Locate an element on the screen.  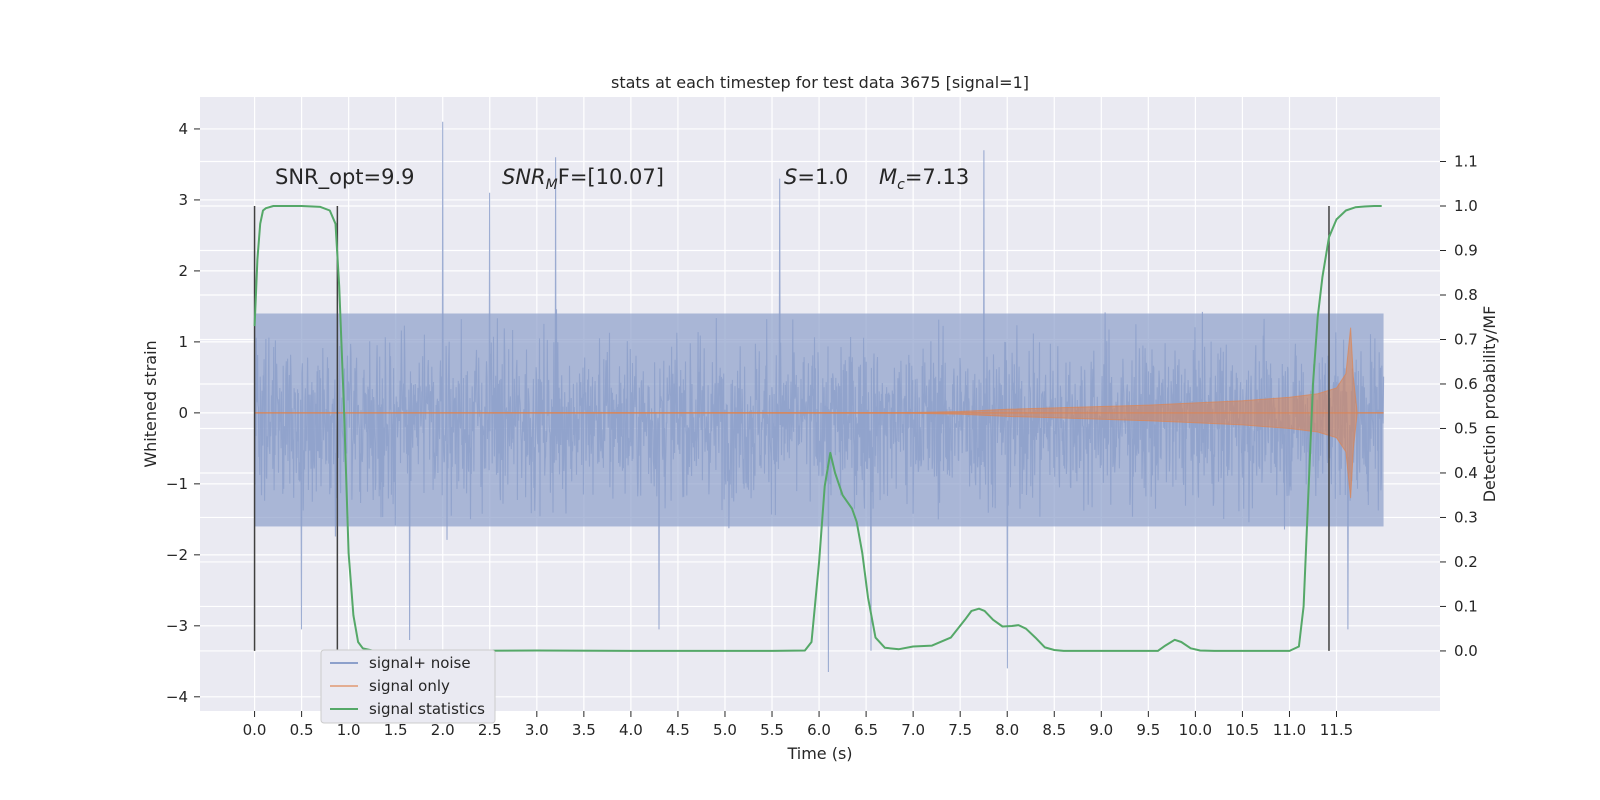
y-axis-label: Whitened strain is located at coordinates (150, 403).